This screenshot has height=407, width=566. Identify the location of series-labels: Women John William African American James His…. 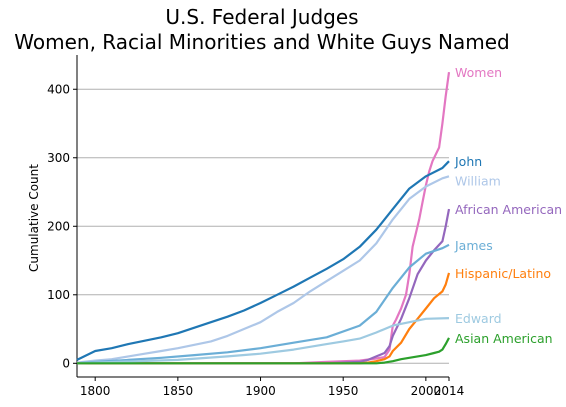
(508, 205).